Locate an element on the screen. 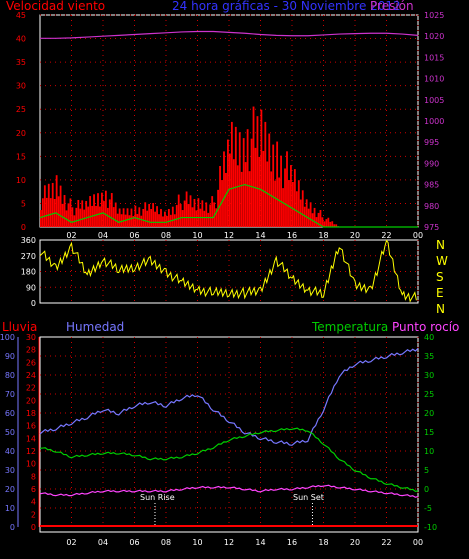  hour-tick-label: 16 is located at coordinates (292, 235).